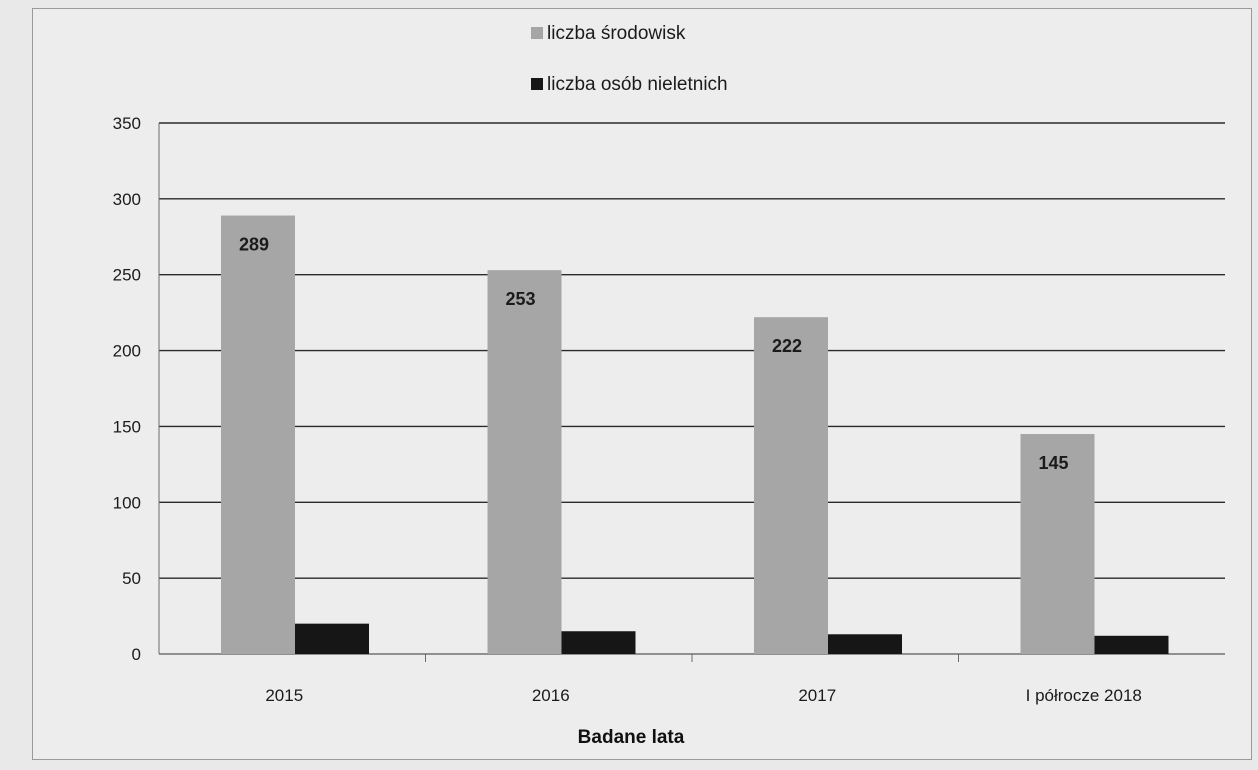 The width and height of the screenshot is (1258, 770). What do you see at coordinates (637, 84) in the screenshot?
I see `legend-label-nieletnich: liczba osób nieletnich` at bounding box center [637, 84].